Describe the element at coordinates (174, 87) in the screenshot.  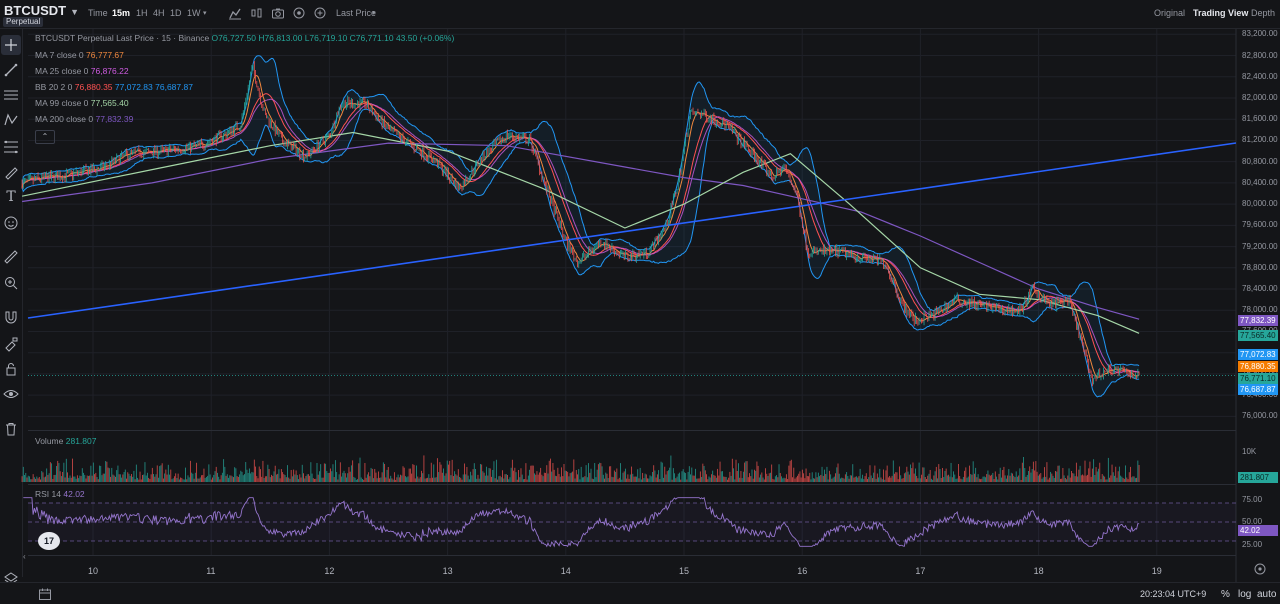
I see `legend-bb-lower: 76,687.87` at that location.